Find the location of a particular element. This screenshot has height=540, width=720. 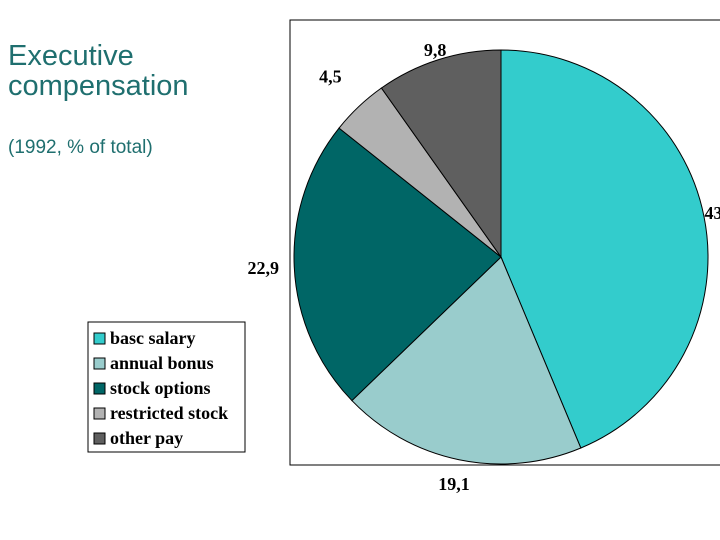

legend-label: annual bonus is located at coordinates (162, 363).